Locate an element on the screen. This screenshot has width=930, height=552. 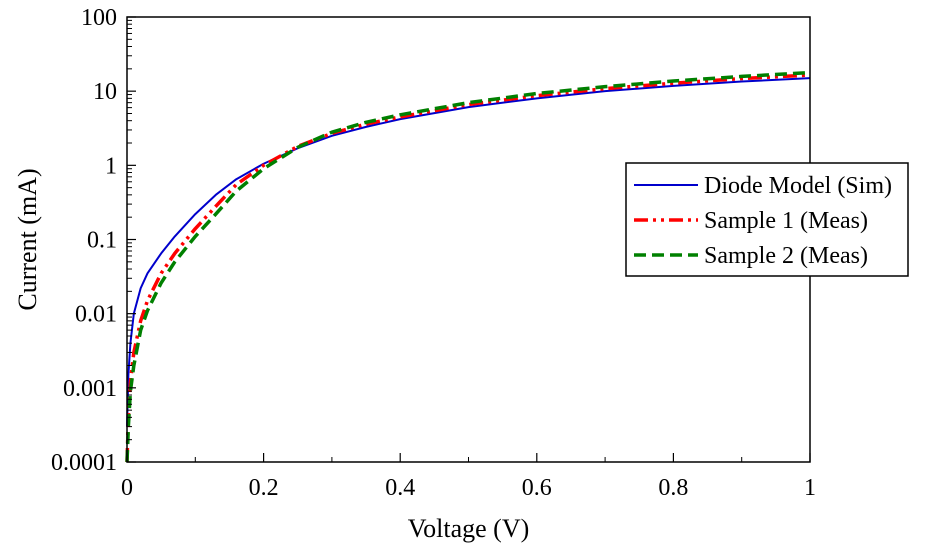
x-tick-label: 0.6 is located at coordinates (537, 488).